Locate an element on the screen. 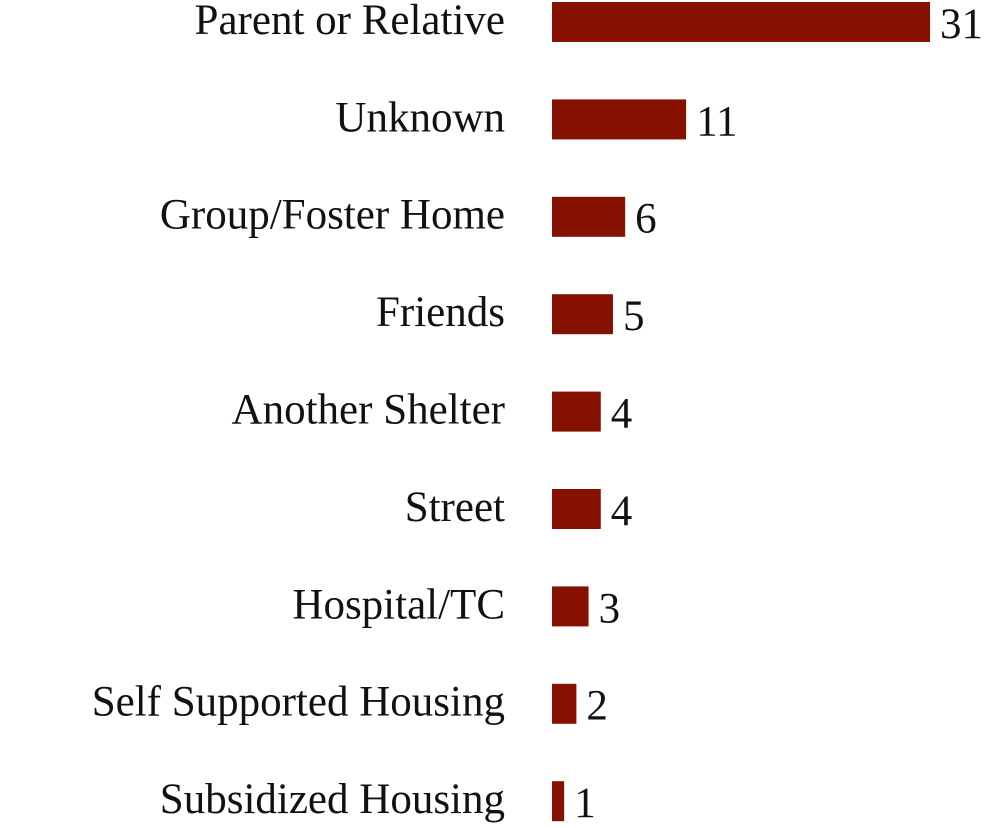  value-label: 11 is located at coordinates (716, 121).